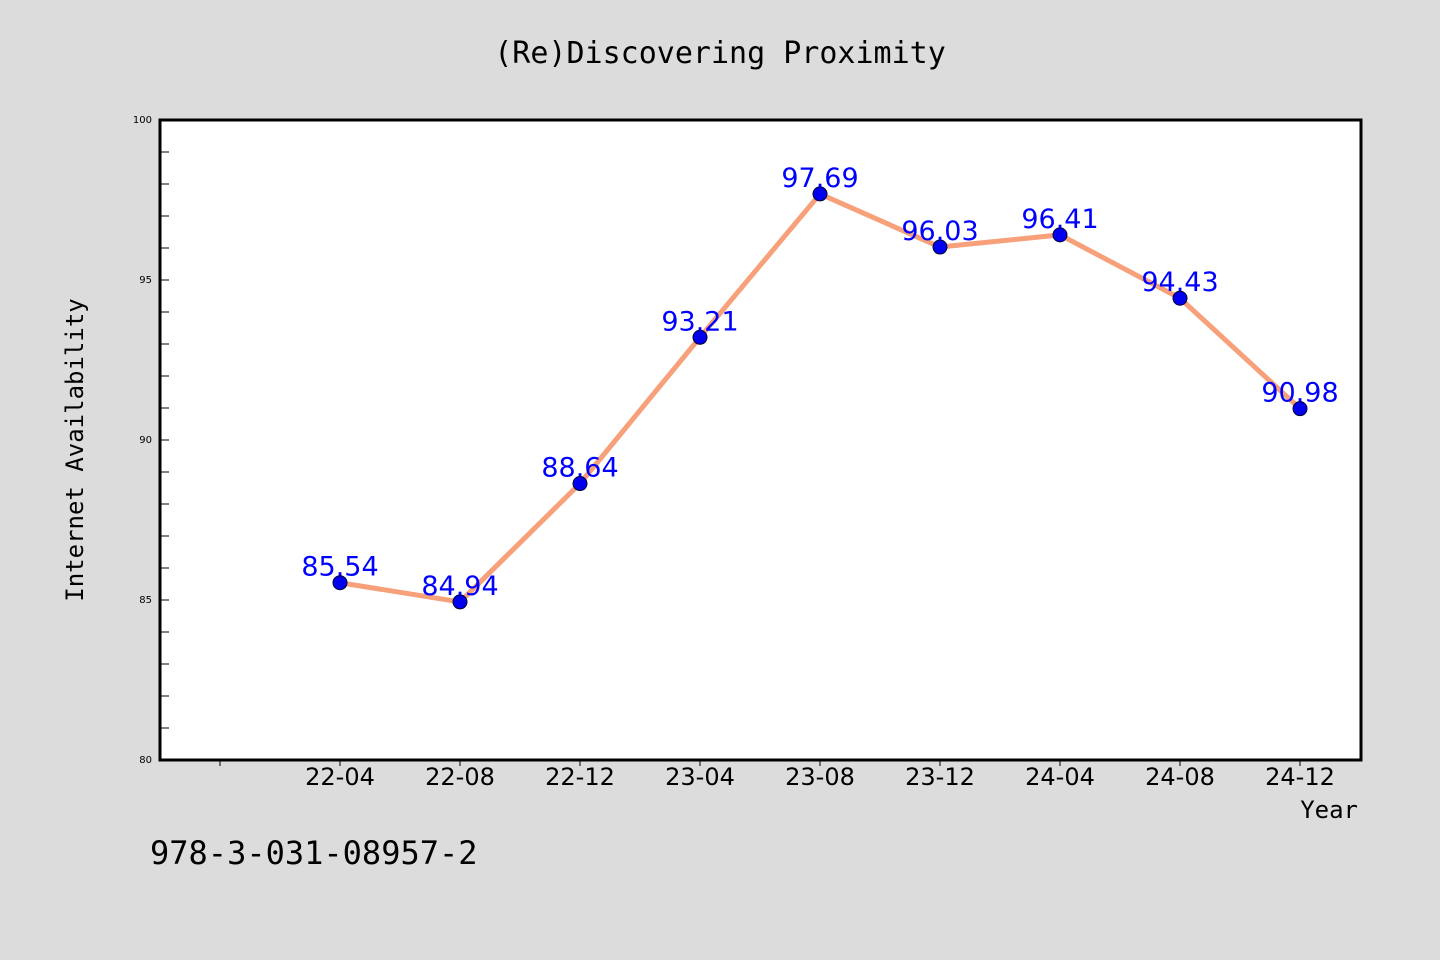 Image resolution: width=1440 pixels, height=960 pixels. What do you see at coordinates (460, 777) in the screenshot?
I see `x-tick-label: 22-08` at bounding box center [460, 777].